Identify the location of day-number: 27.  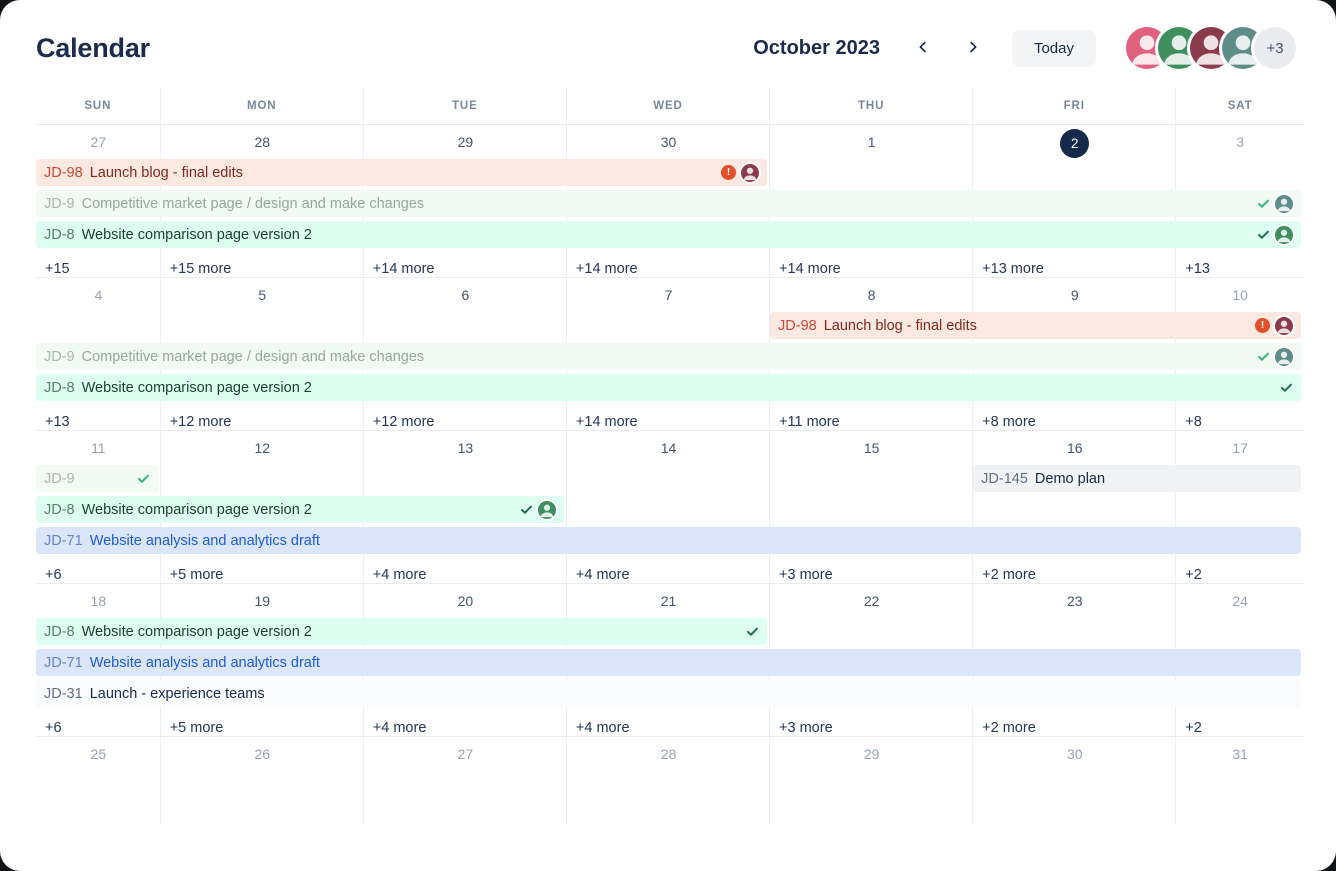
(98, 142).